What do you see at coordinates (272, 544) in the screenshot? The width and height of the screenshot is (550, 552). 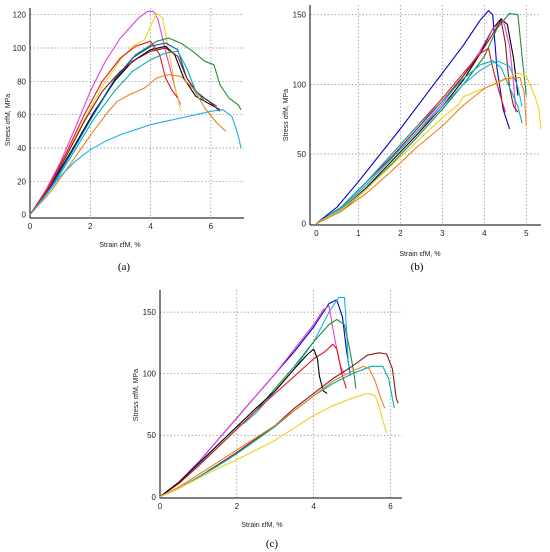 I see `panel-label: (c)` at bounding box center [272, 544].